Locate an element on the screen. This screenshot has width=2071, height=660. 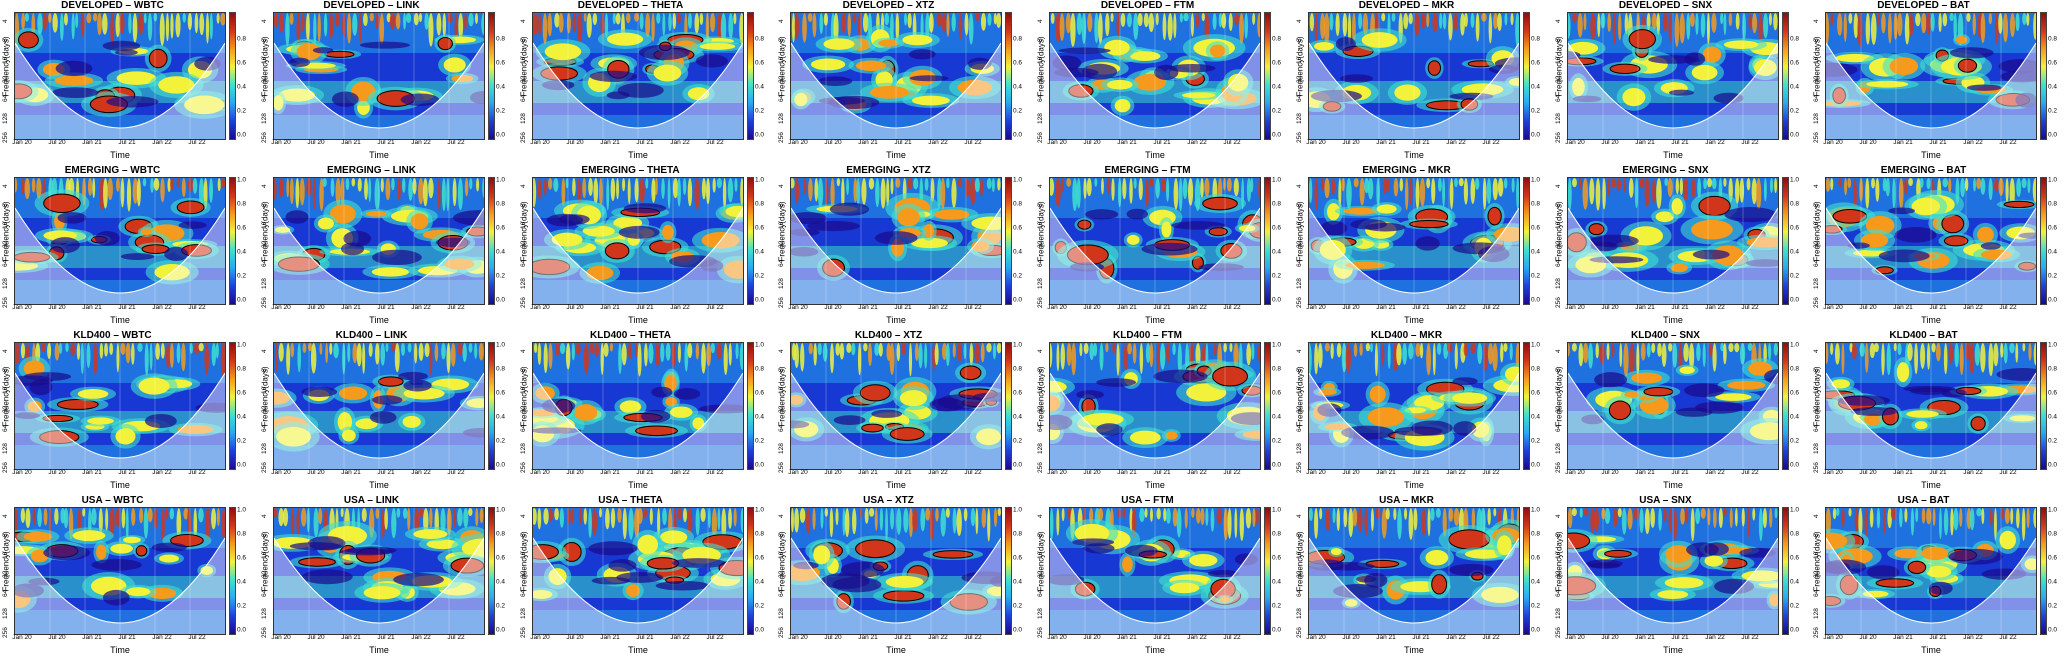
y-tick-label: 64 is located at coordinates (781, 263).